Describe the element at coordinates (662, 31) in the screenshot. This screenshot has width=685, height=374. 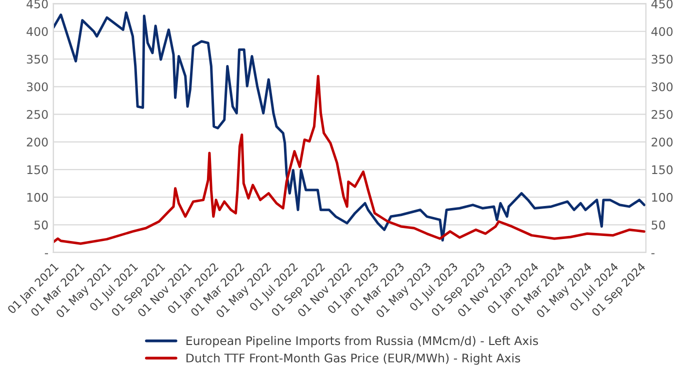
I see `y2-tick-label: 400` at that location.